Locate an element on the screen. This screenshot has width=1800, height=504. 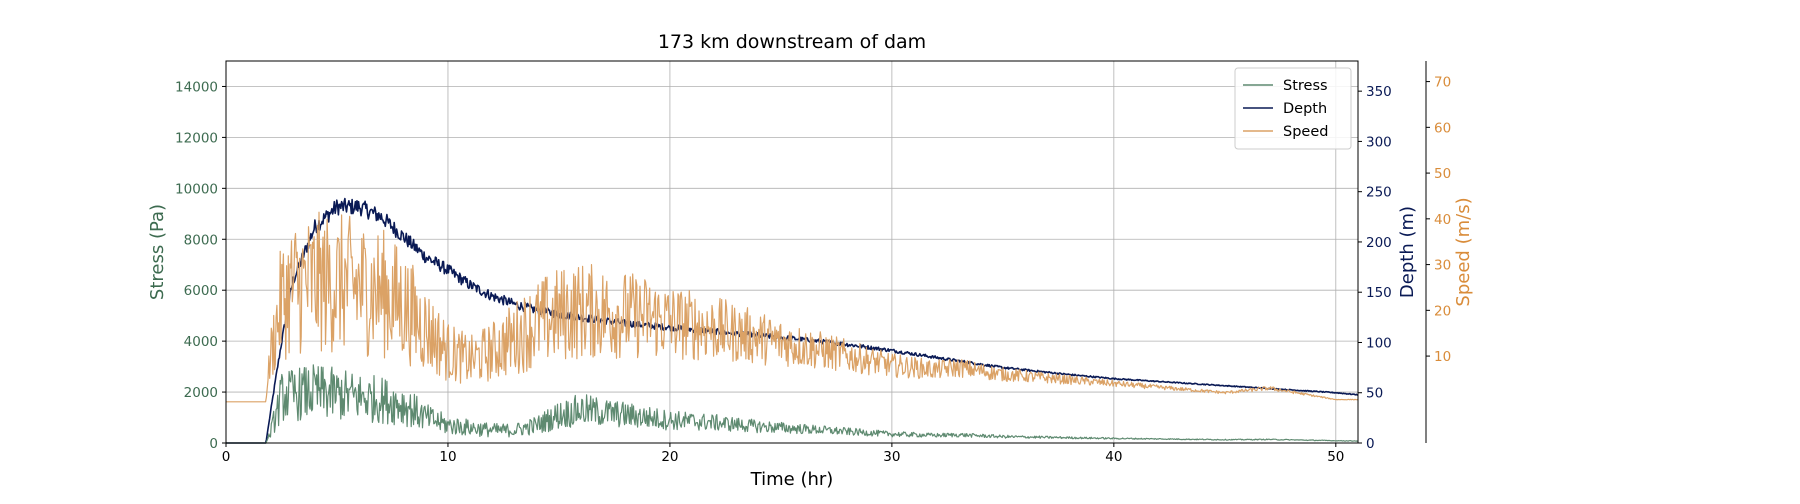
x-tick-label: 40 is located at coordinates (1113, 457).